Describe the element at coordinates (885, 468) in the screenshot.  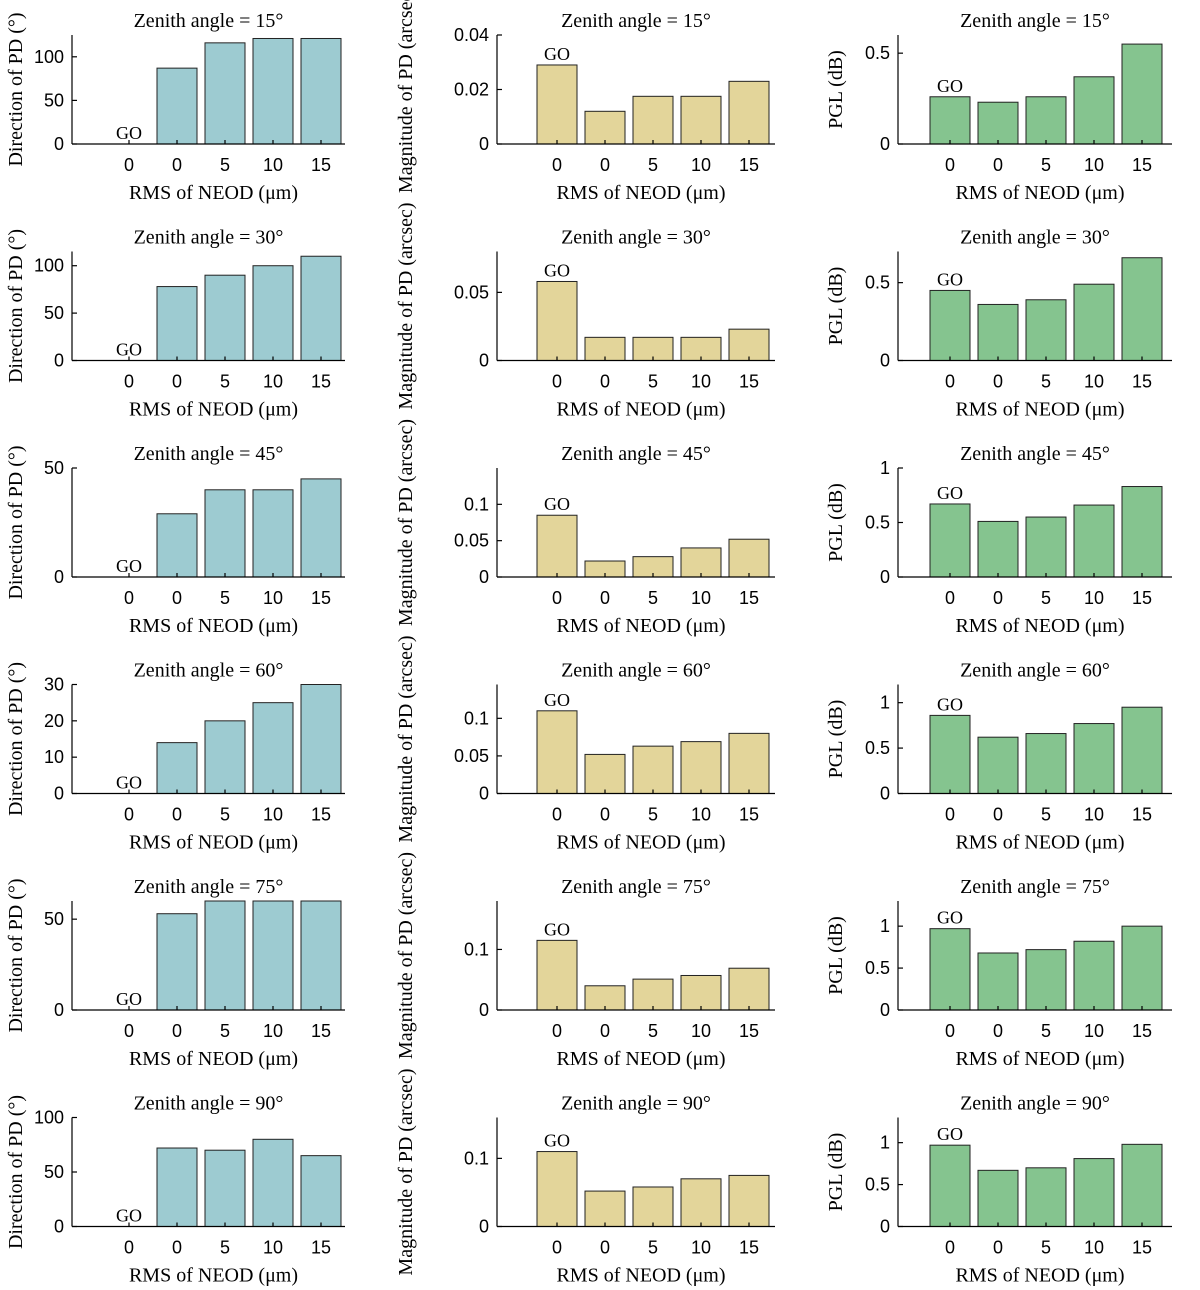
I see `chart-8-ytick-label-2: 1` at that location.